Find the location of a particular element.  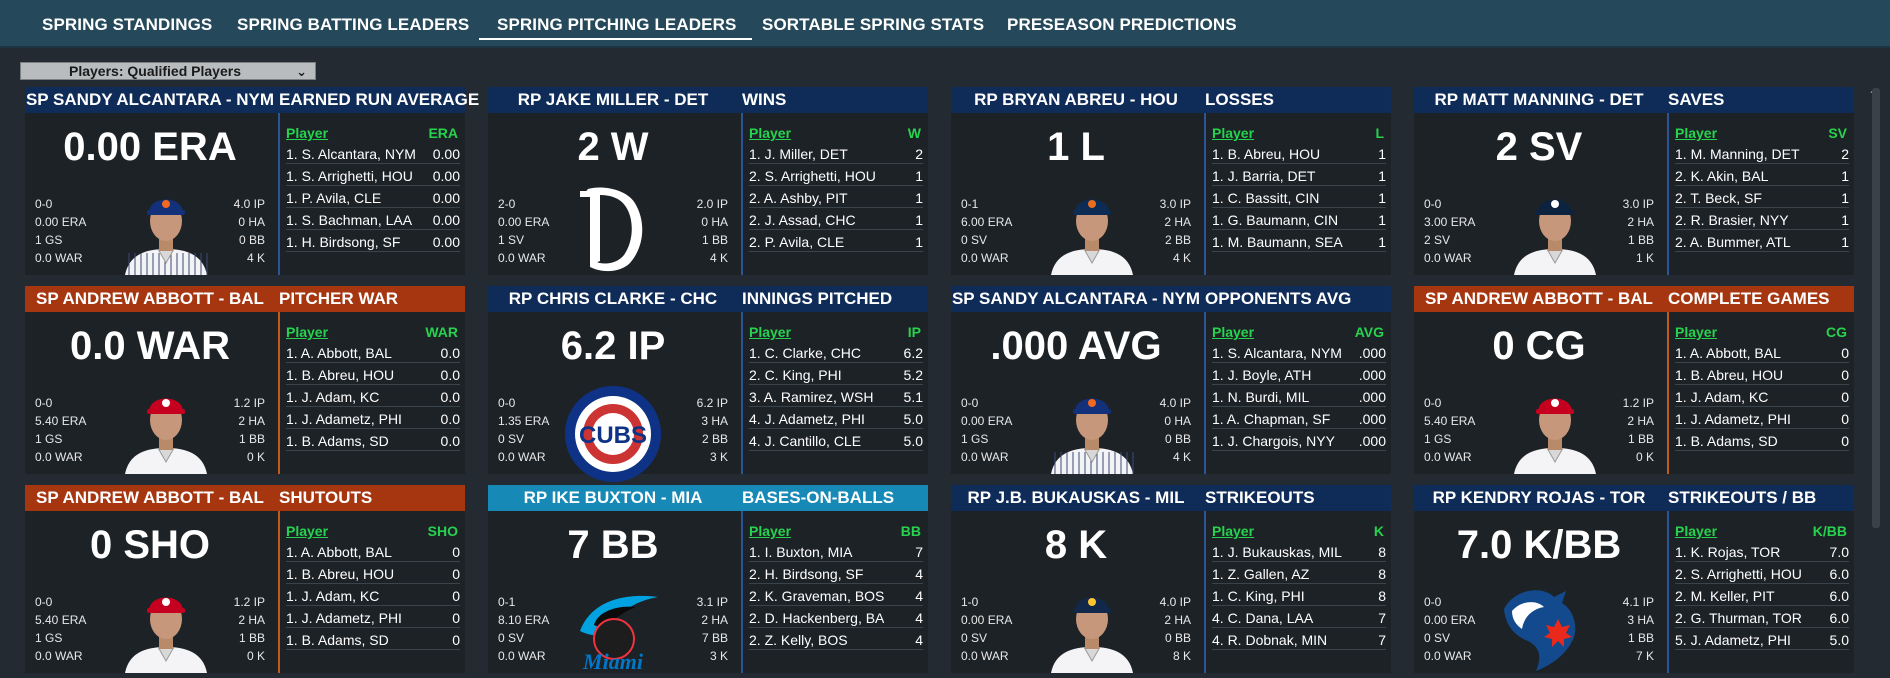

vertical-scrollbar is located at coordinates (1876, 308).